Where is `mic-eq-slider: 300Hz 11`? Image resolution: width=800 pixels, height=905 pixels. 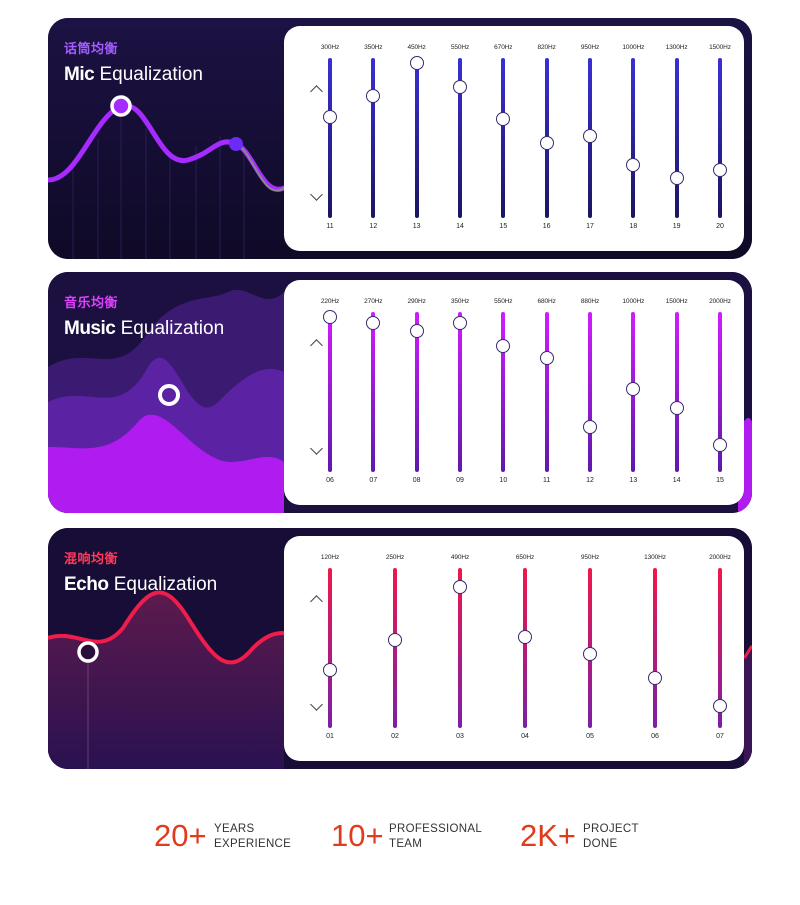 mic-eq-slider: 300Hz 11 is located at coordinates (330, 138).